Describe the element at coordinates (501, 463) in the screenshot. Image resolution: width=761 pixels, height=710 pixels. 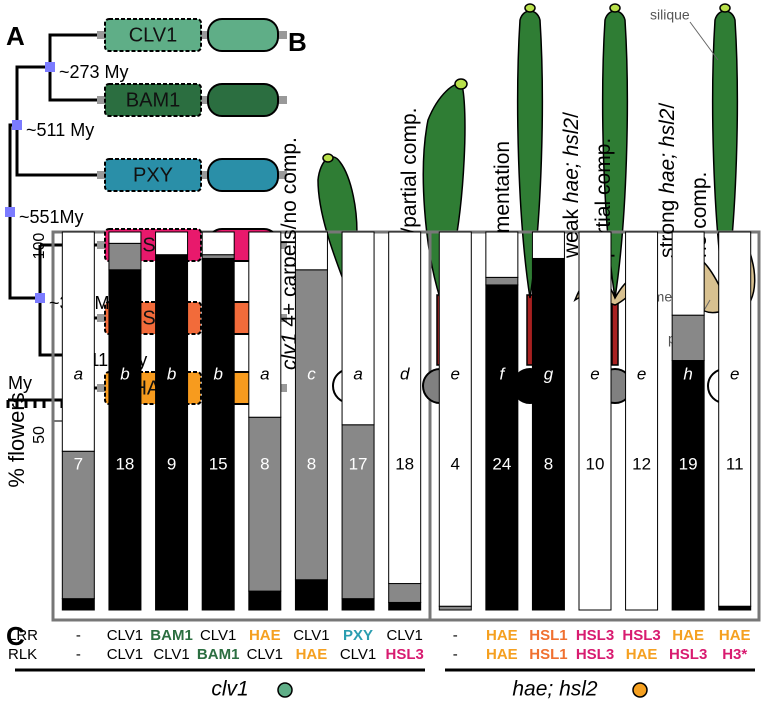
I see `n-label: 24` at that location.